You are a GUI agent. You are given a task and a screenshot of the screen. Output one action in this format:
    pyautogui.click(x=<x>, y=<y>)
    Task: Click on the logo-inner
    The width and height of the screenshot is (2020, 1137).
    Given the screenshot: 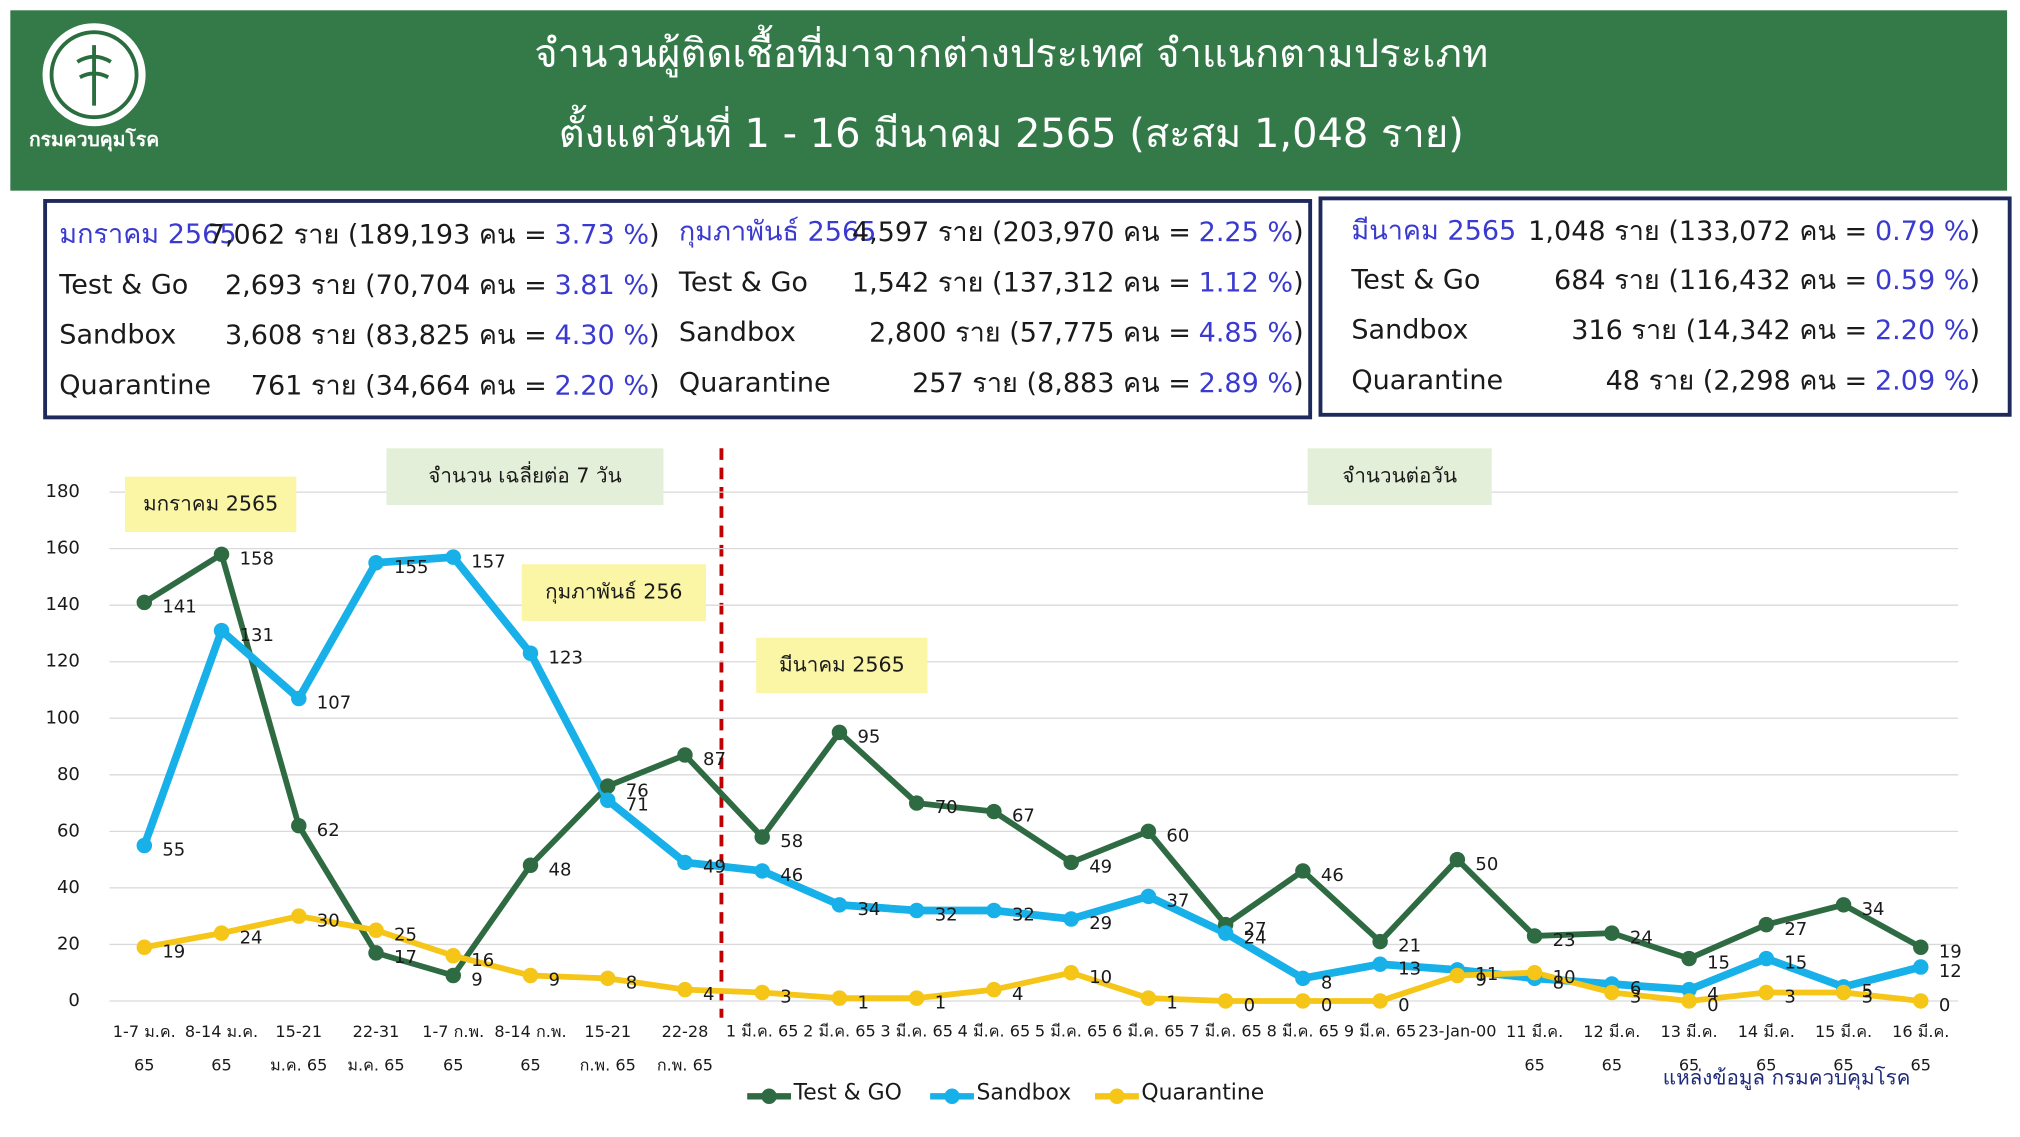 What is the action you would take?
    pyautogui.click(x=94, y=75)
    